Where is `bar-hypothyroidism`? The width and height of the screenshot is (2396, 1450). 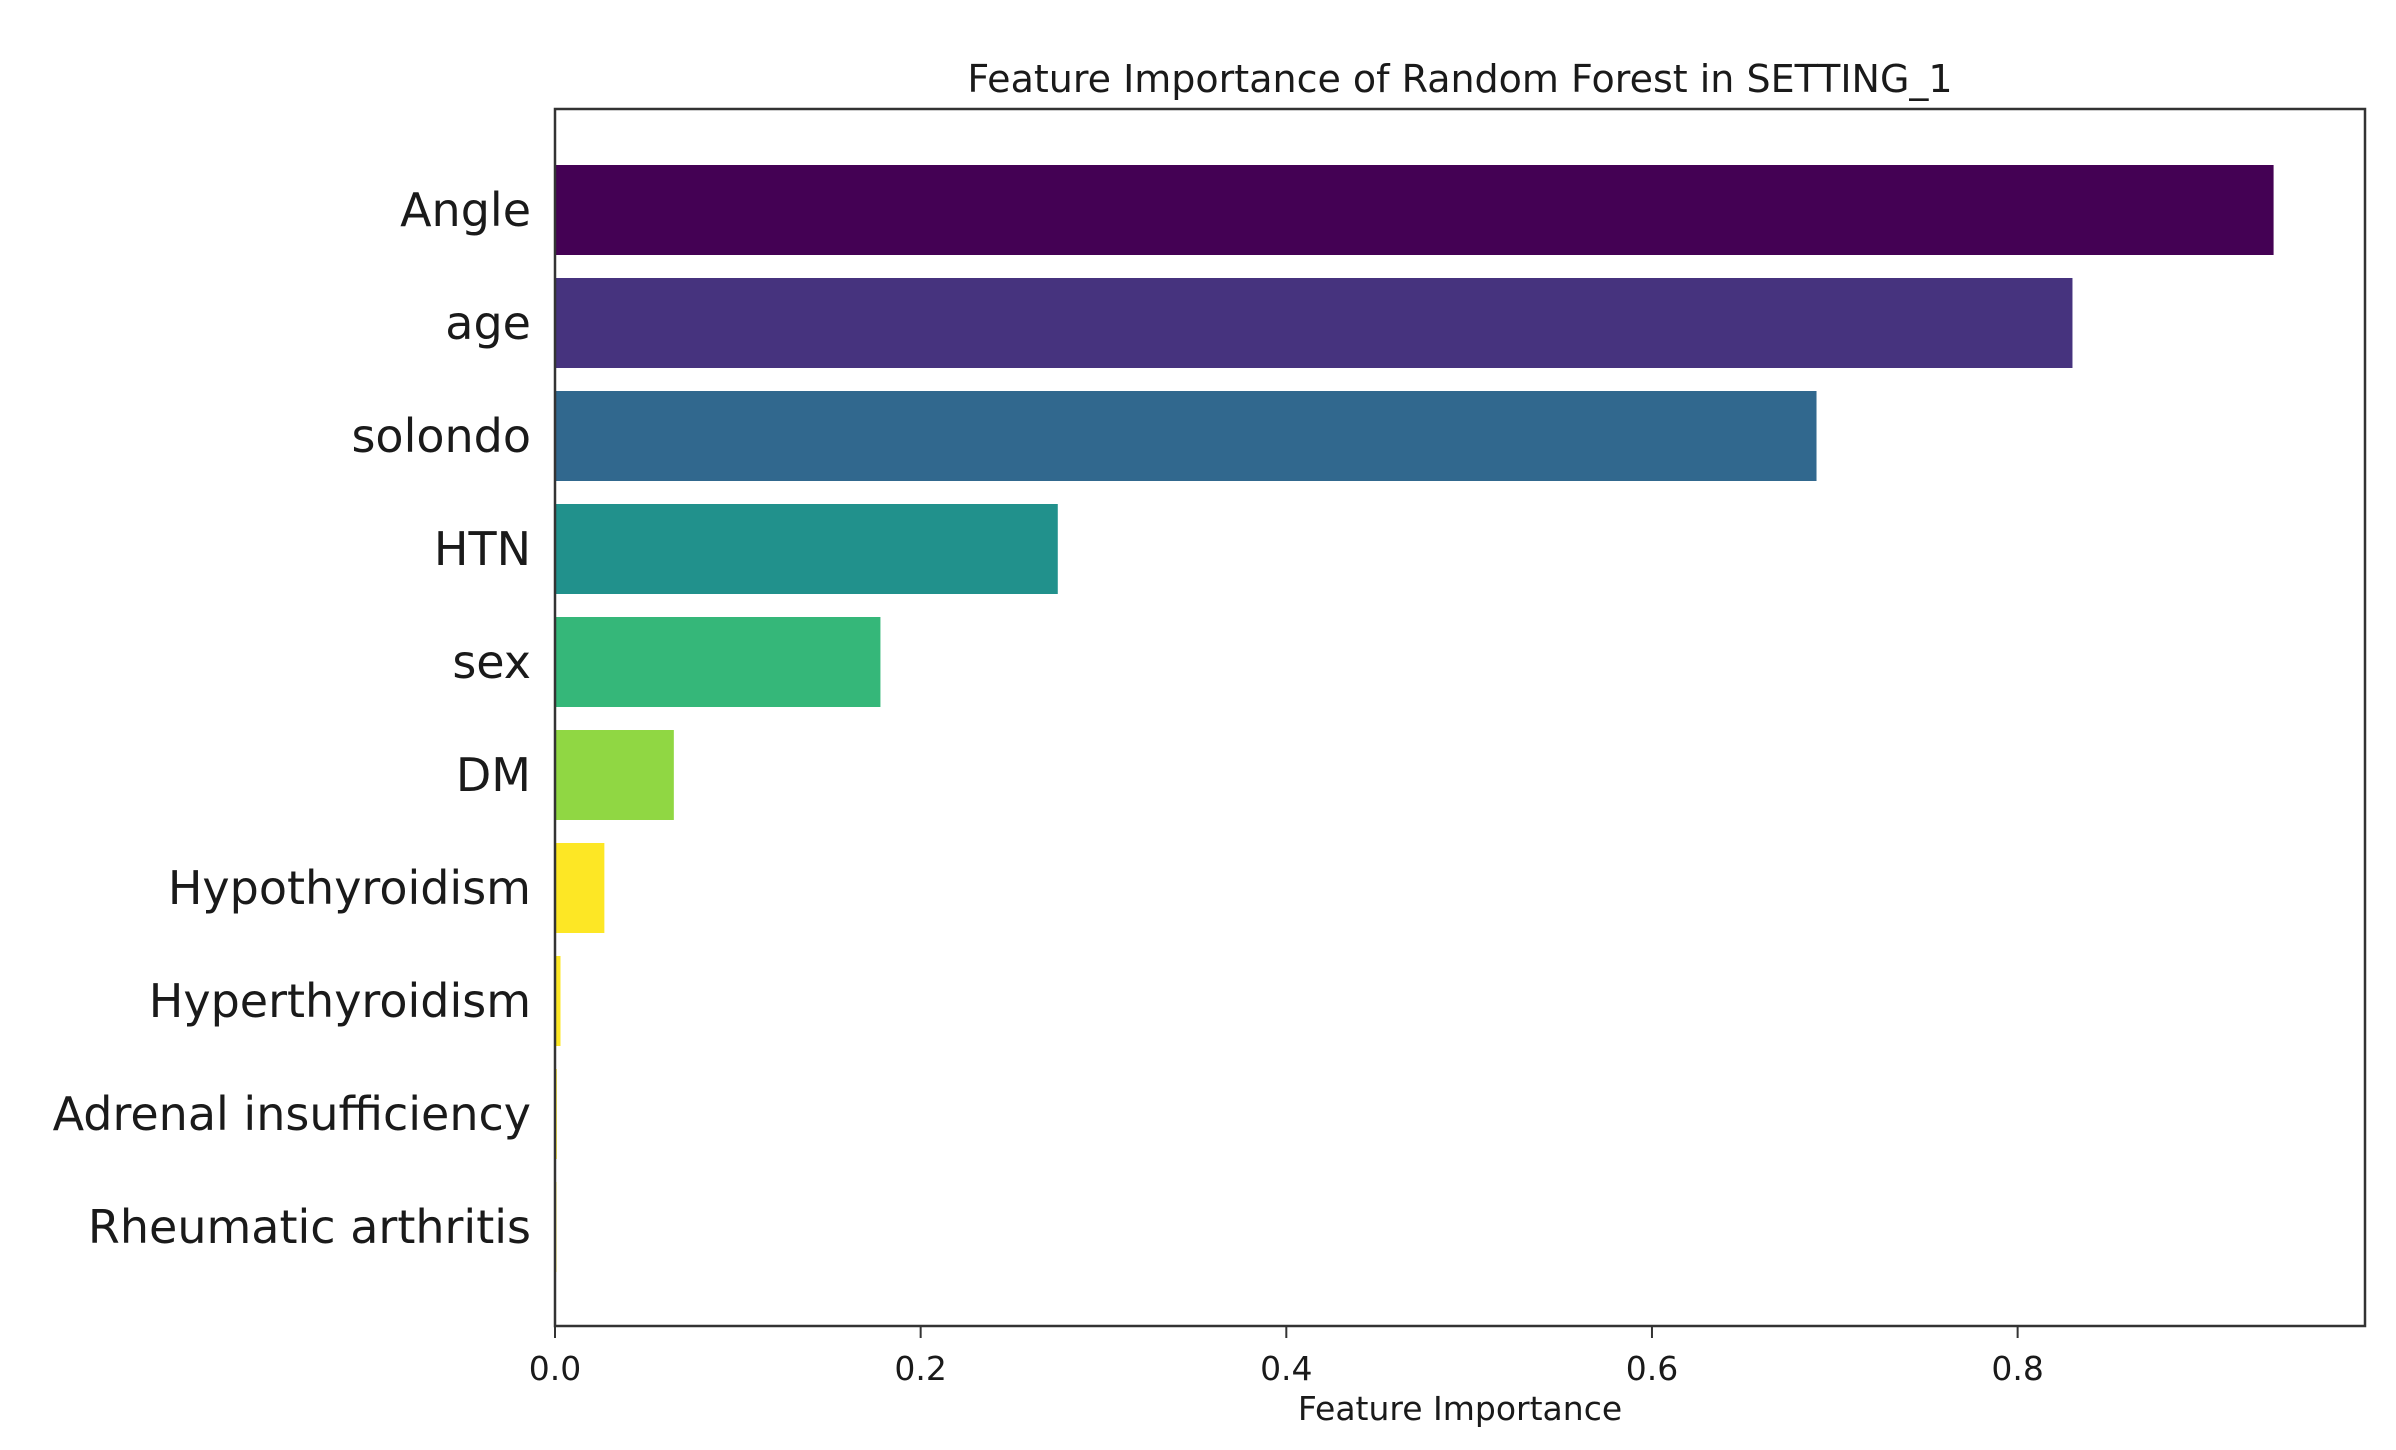
bar-hypothyroidism is located at coordinates (580, 888).